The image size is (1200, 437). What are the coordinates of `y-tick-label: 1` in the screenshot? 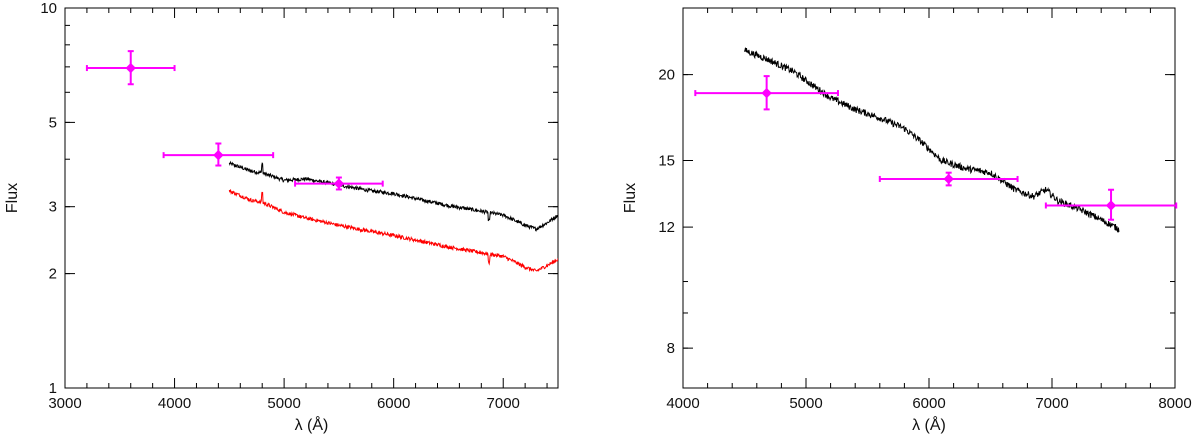 It's located at (53, 388).